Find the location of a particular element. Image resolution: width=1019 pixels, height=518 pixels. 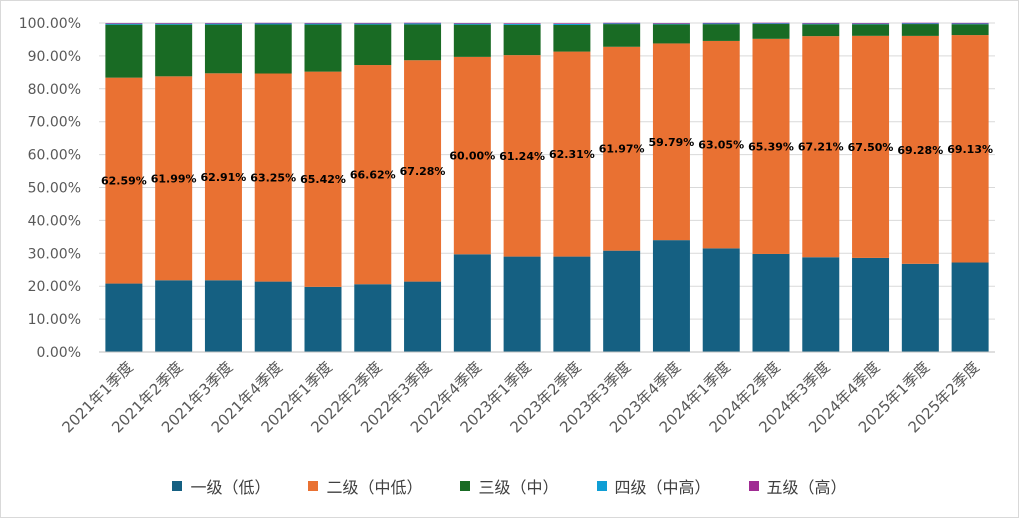

y-tick-label: 70.00% is located at coordinates (54, 123).